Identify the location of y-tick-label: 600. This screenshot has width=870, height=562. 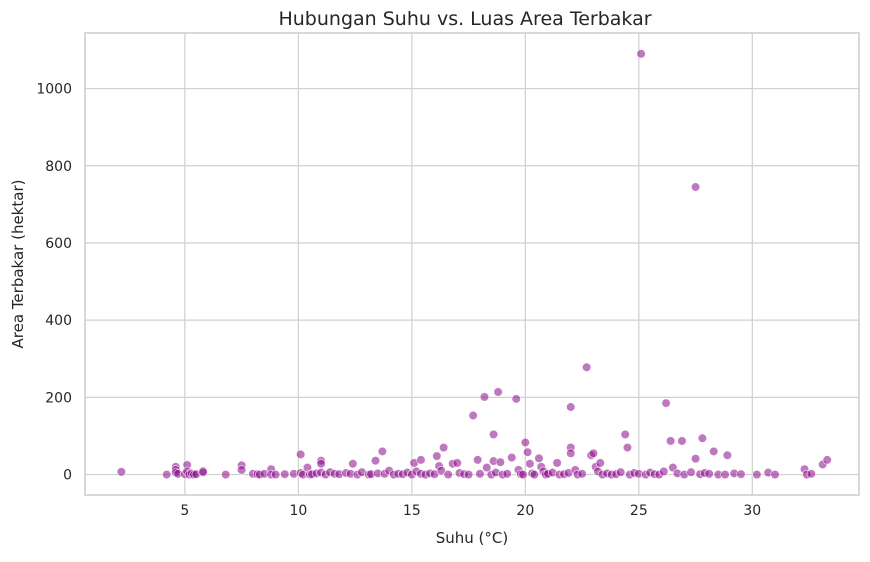
(58, 244).